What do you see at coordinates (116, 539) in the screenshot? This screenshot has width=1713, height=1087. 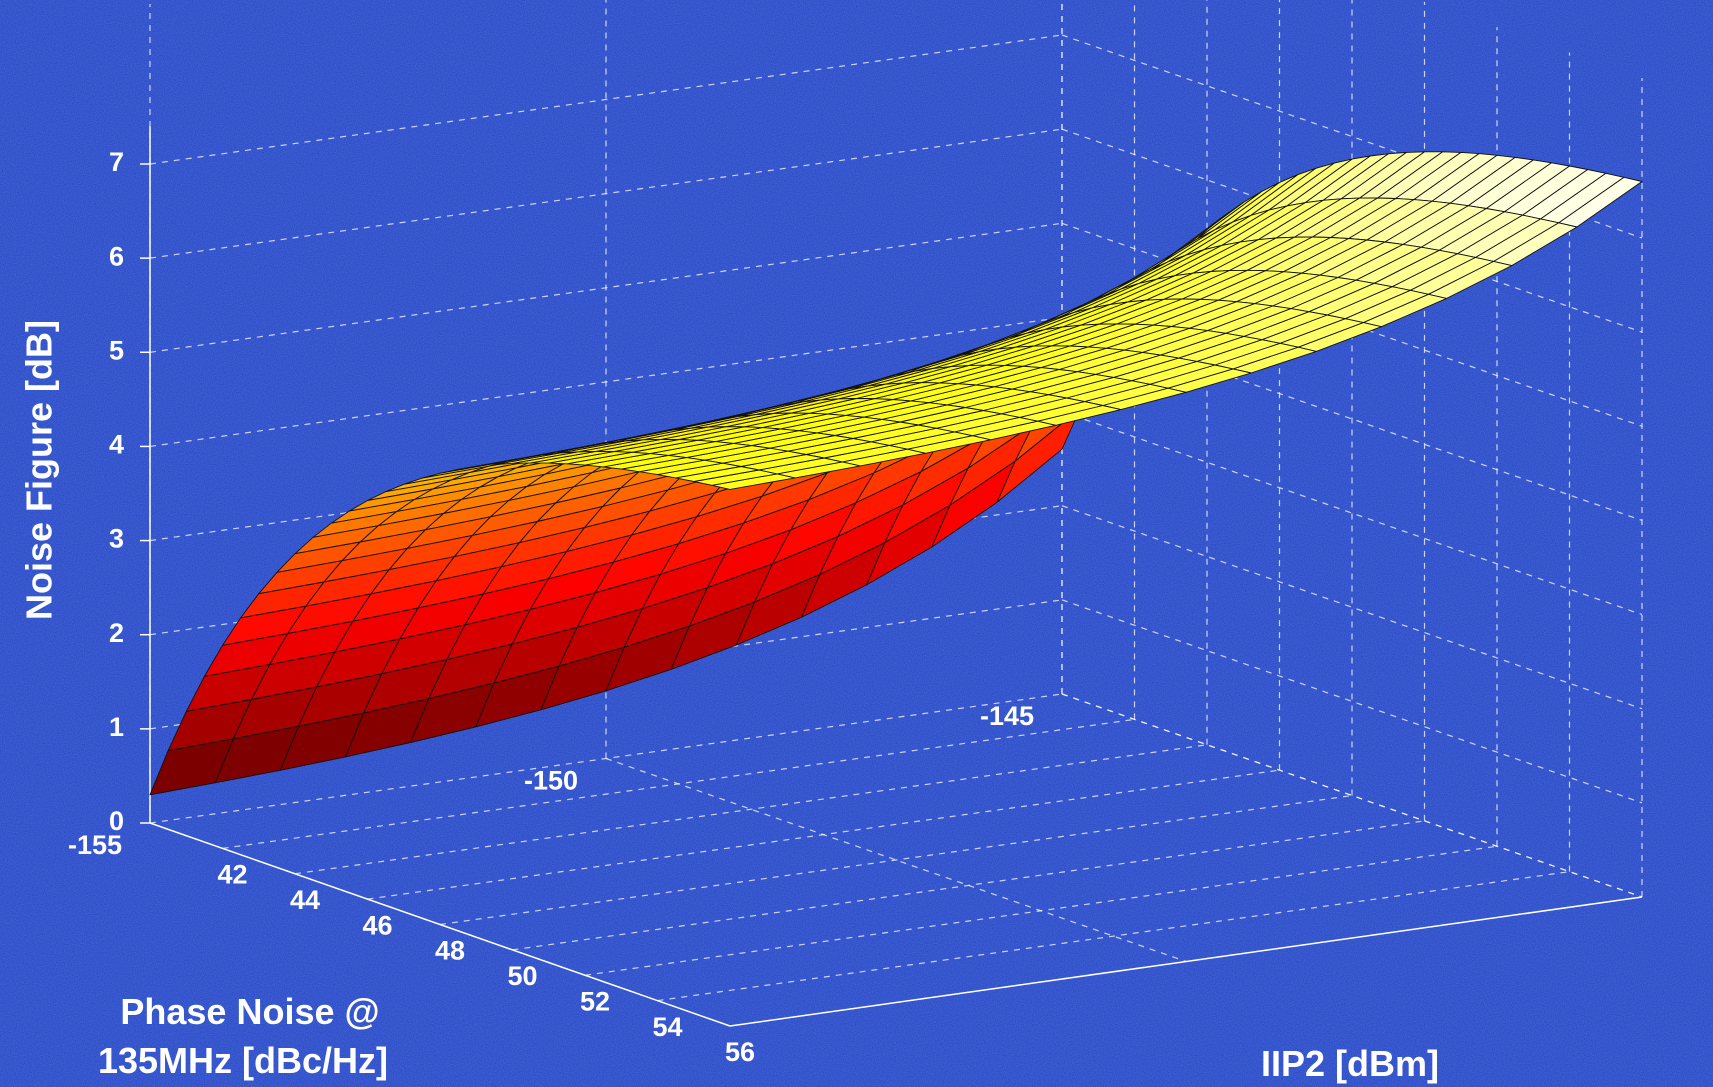 I see `z-tick-label: 3` at bounding box center [116, 539].